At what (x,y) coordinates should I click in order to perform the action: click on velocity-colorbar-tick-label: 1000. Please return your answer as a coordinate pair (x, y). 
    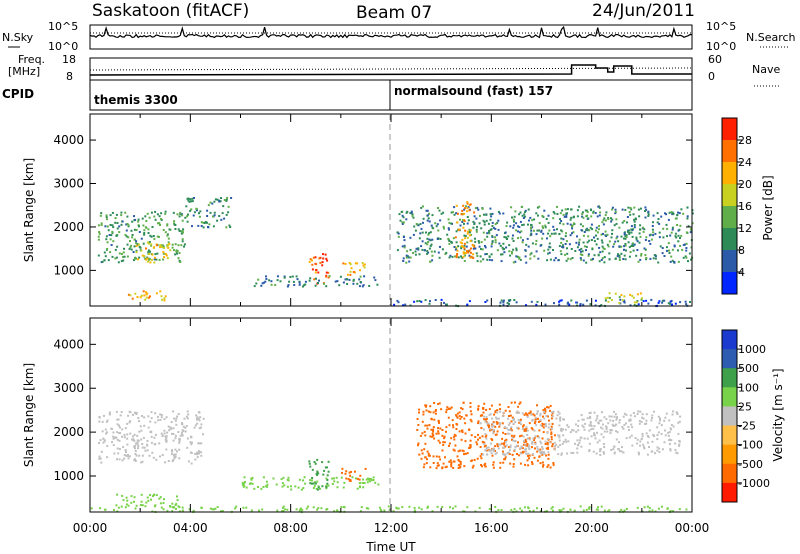
    Looking at the image, I should click on (752, 349).